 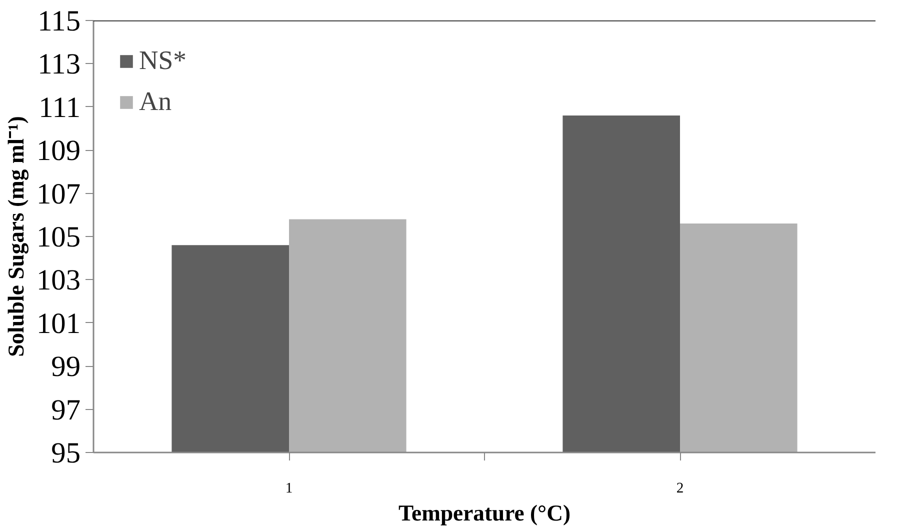 What do you see at coordinates (65, 367) in the screenshot?
I see `y-tick-label: 99` at bounding box center [65, 367].